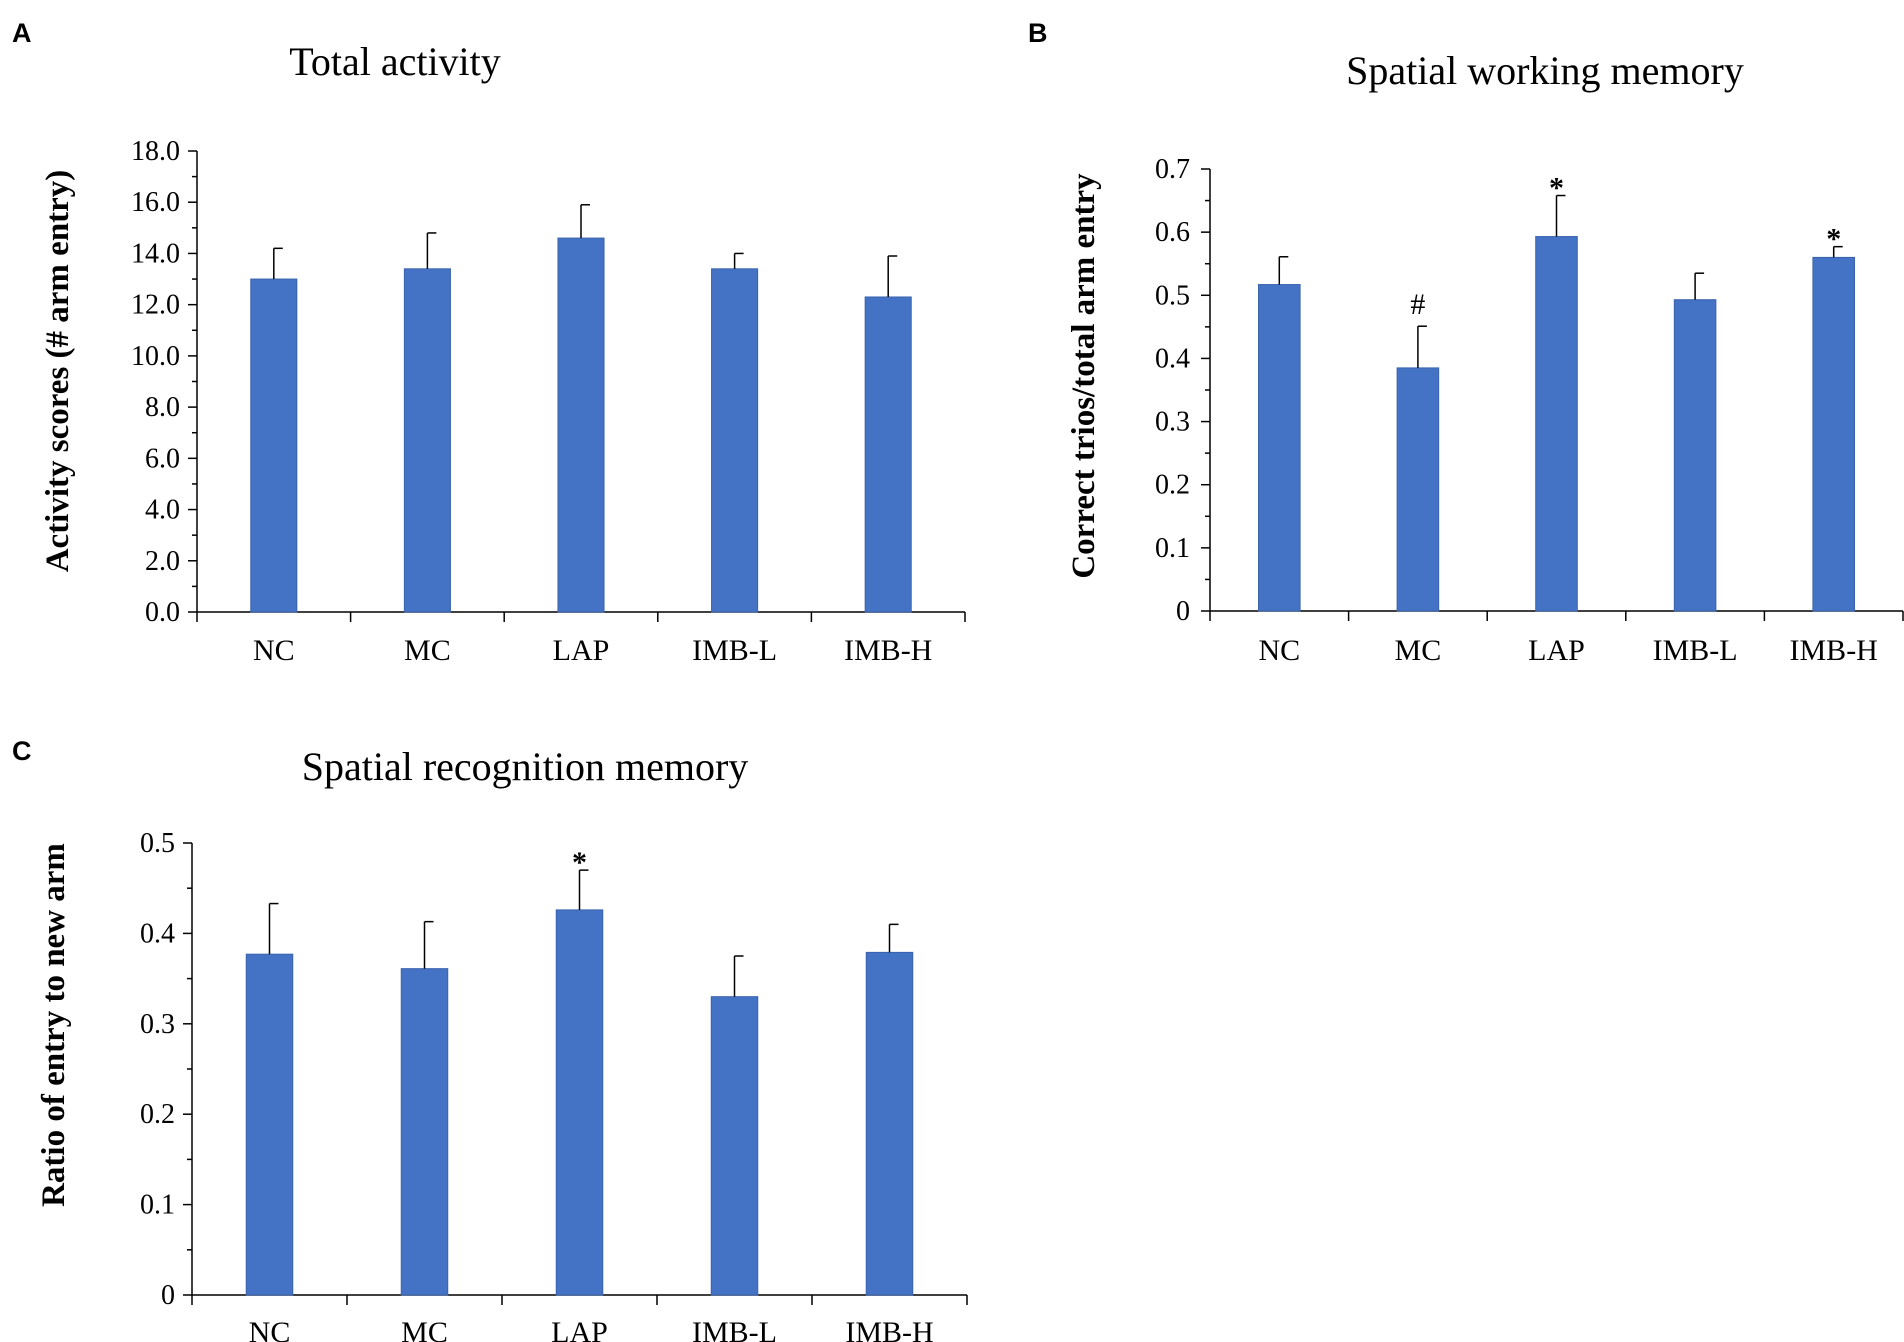 The image size is (1904, 1342). I want to click on panel-letter-b: B, so click(1038, 33).